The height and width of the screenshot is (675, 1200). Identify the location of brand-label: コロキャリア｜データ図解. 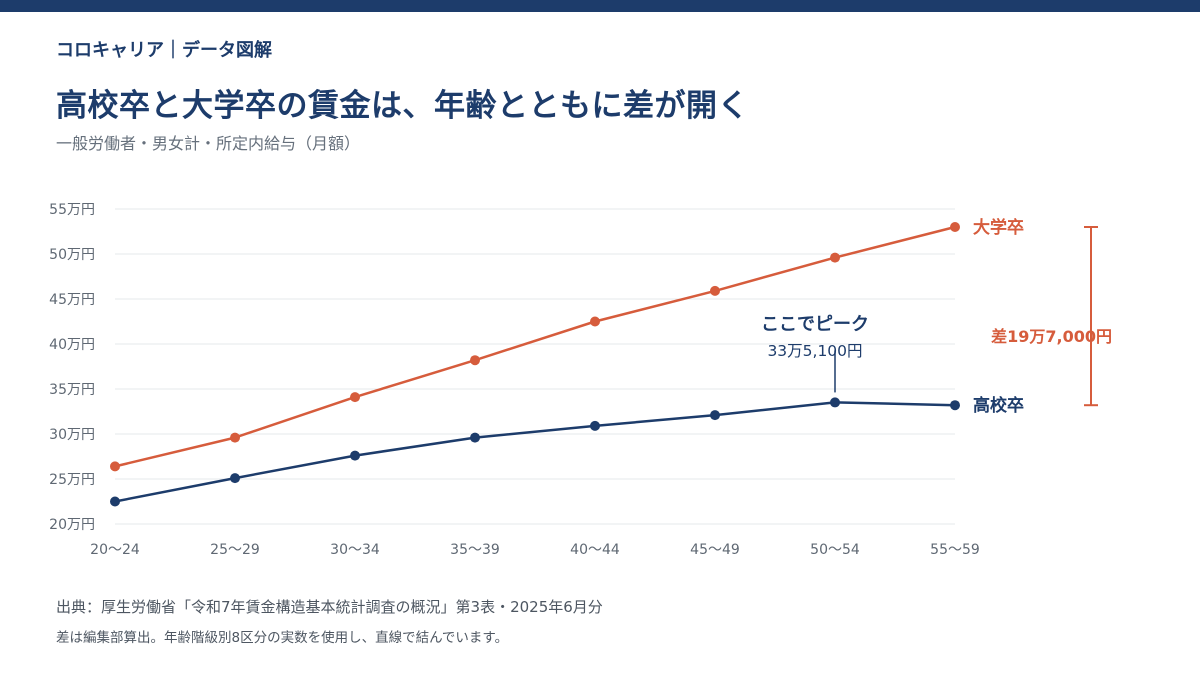
(164, 50).